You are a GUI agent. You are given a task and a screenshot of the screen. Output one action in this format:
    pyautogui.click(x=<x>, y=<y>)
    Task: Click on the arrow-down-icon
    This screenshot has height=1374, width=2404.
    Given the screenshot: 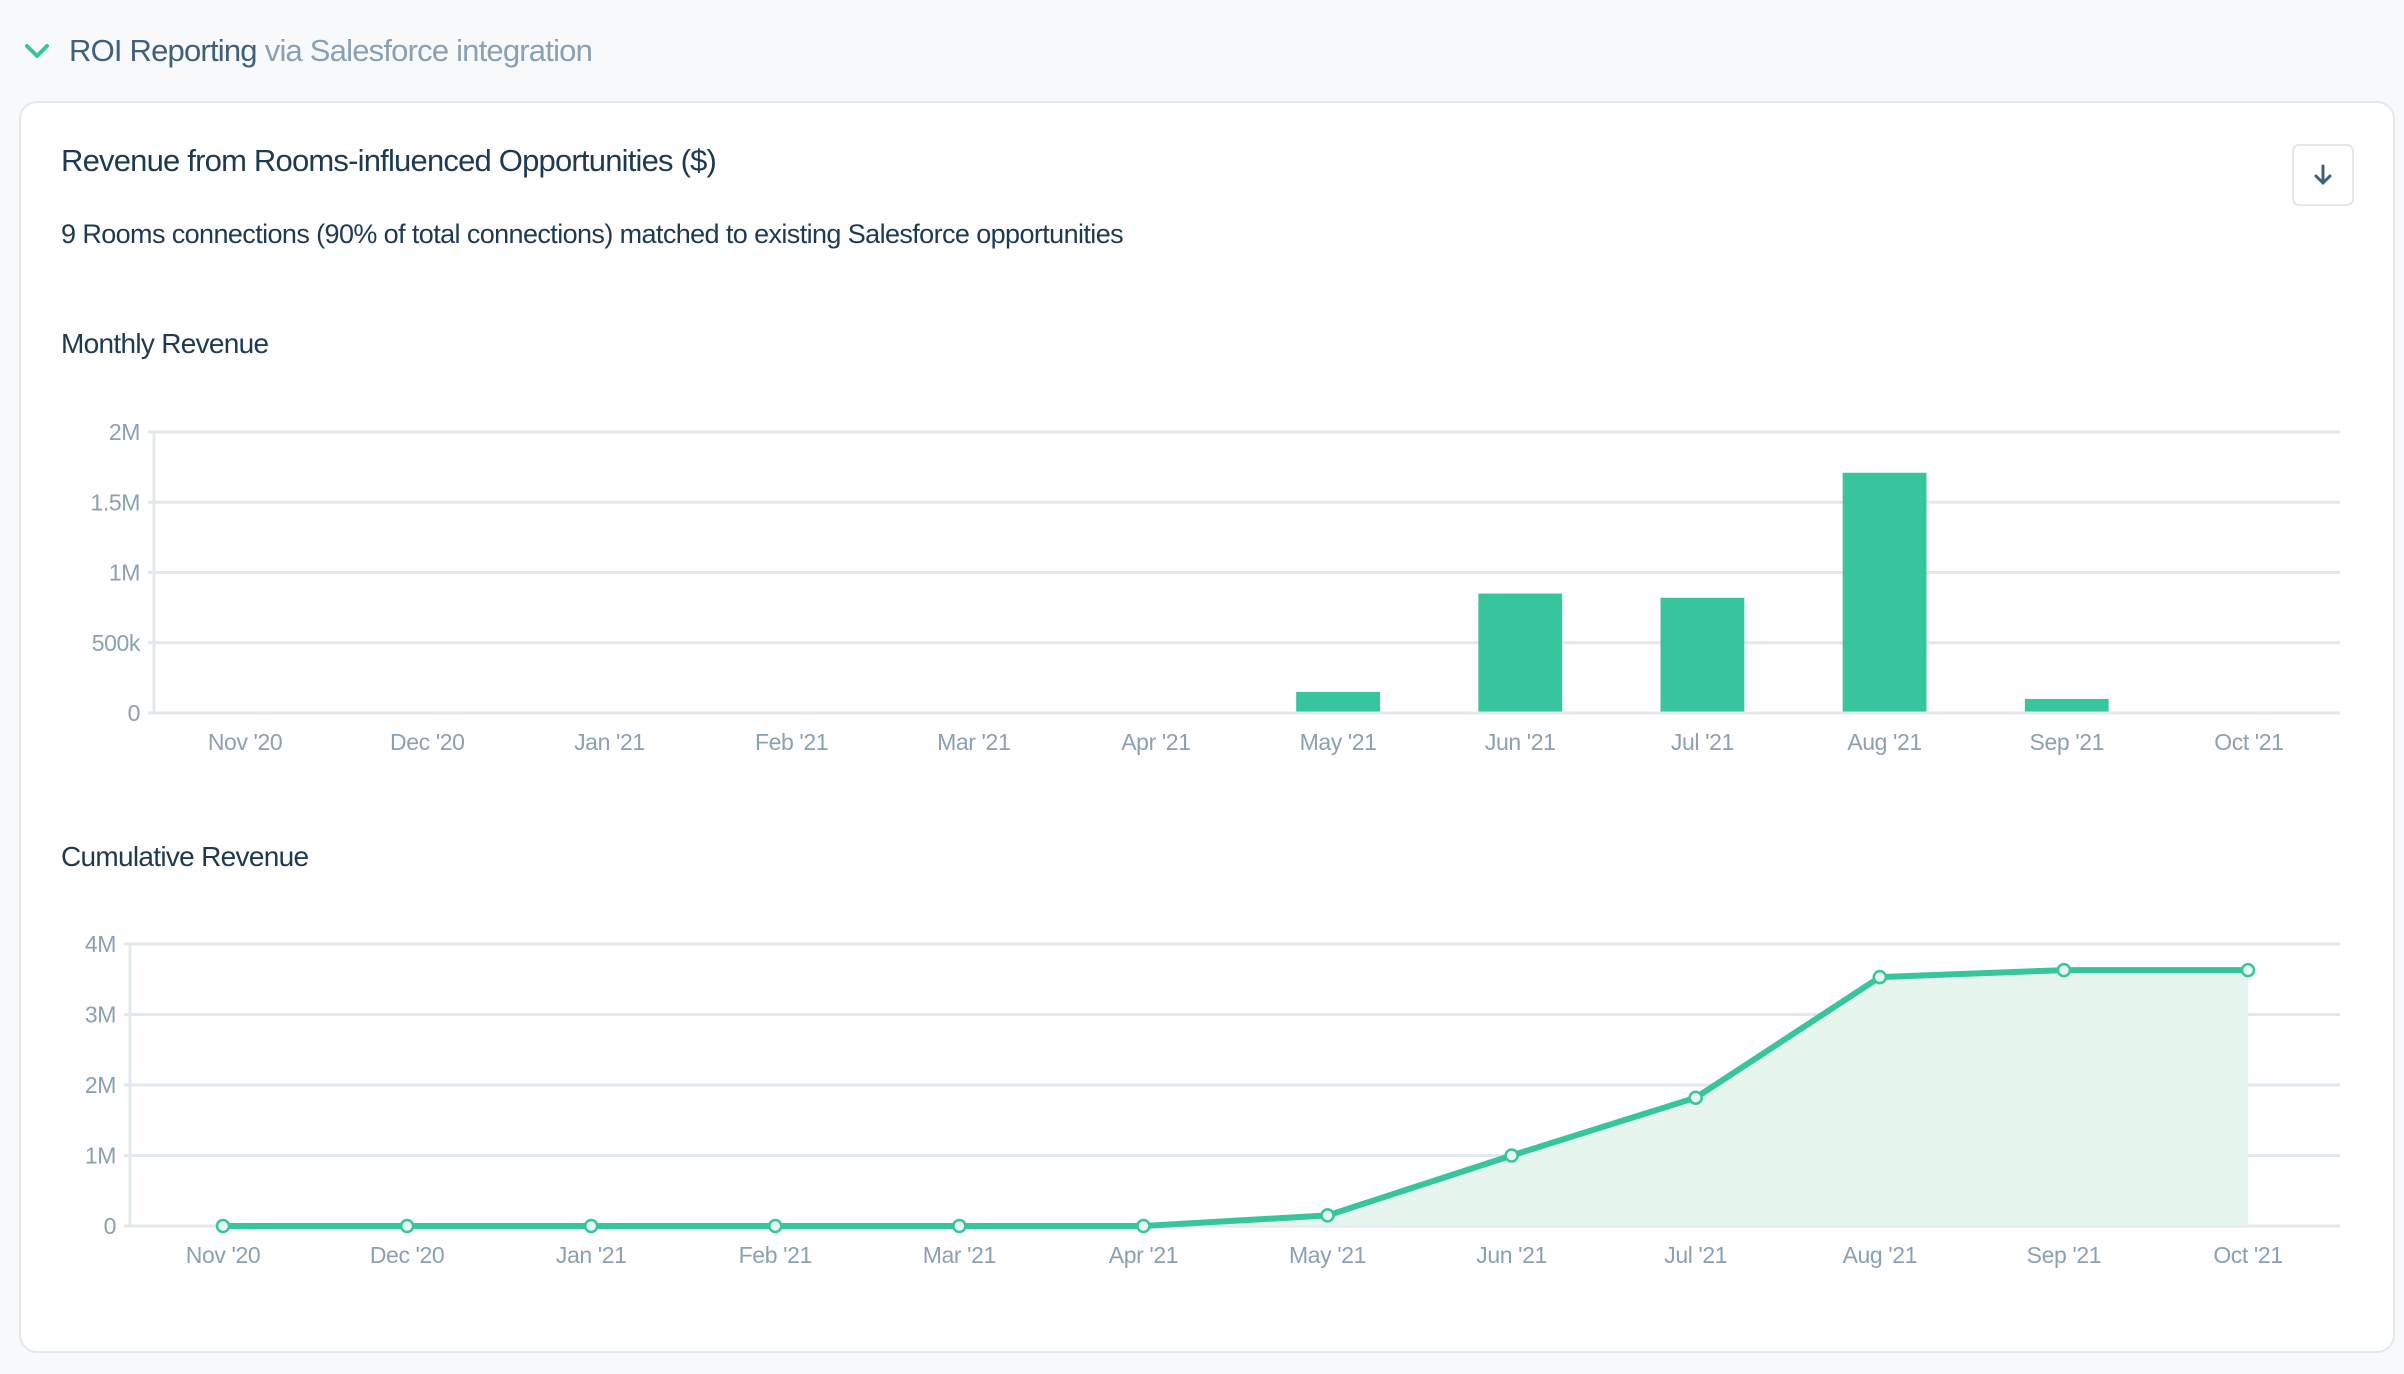 What is the action you would take?
    pyautogui.click(x=2323, y=174)
    